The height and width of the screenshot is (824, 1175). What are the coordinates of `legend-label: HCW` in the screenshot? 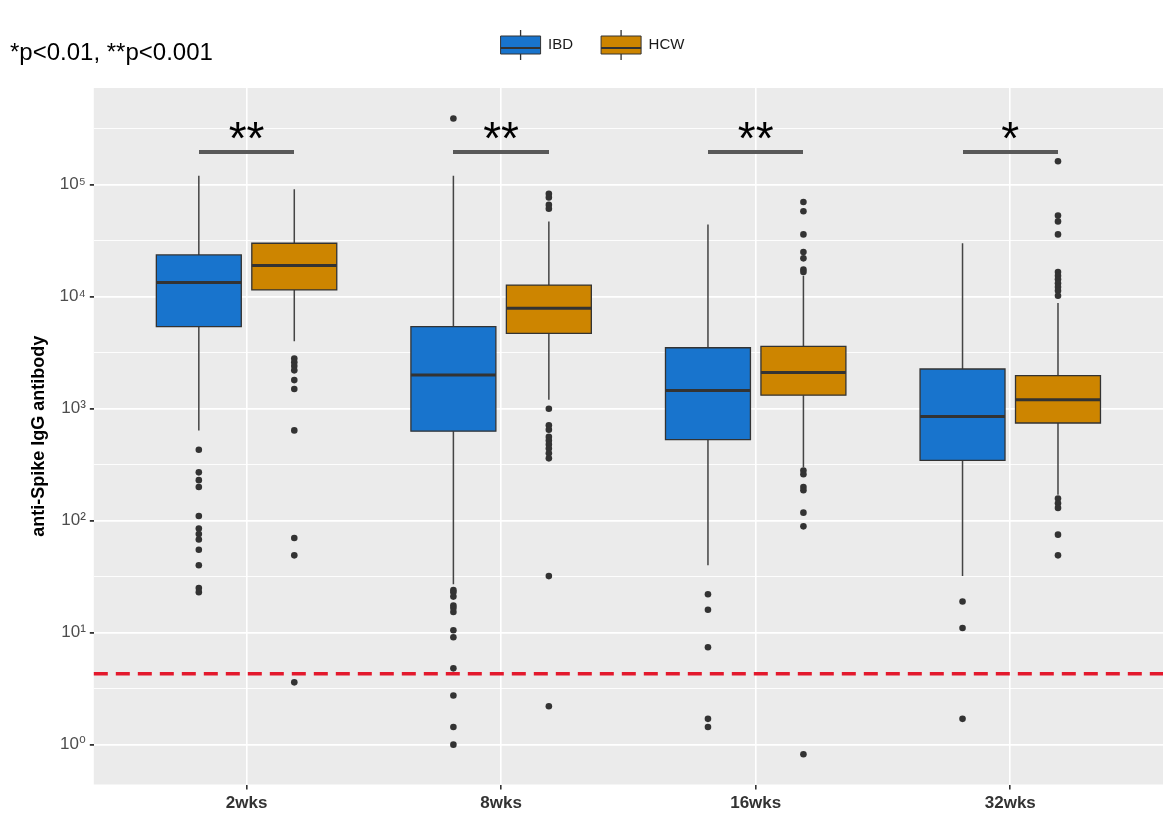 It's located at (667, 44).